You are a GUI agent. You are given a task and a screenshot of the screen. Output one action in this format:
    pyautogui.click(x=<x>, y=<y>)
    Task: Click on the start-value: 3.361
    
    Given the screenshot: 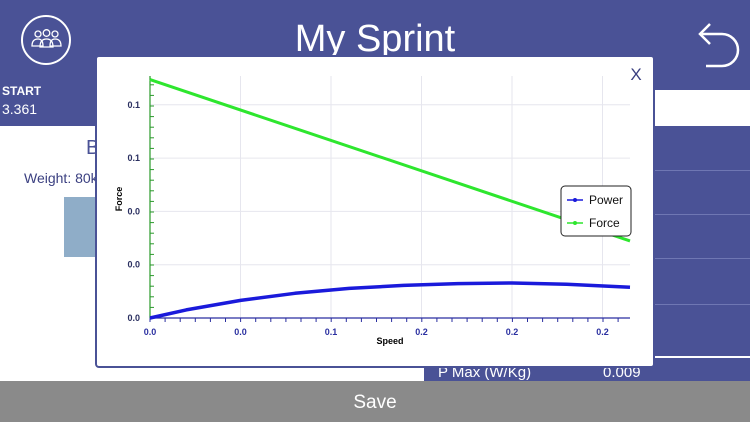 What is the action you would take?
    pyautogui.click(x=20, y=109)
    